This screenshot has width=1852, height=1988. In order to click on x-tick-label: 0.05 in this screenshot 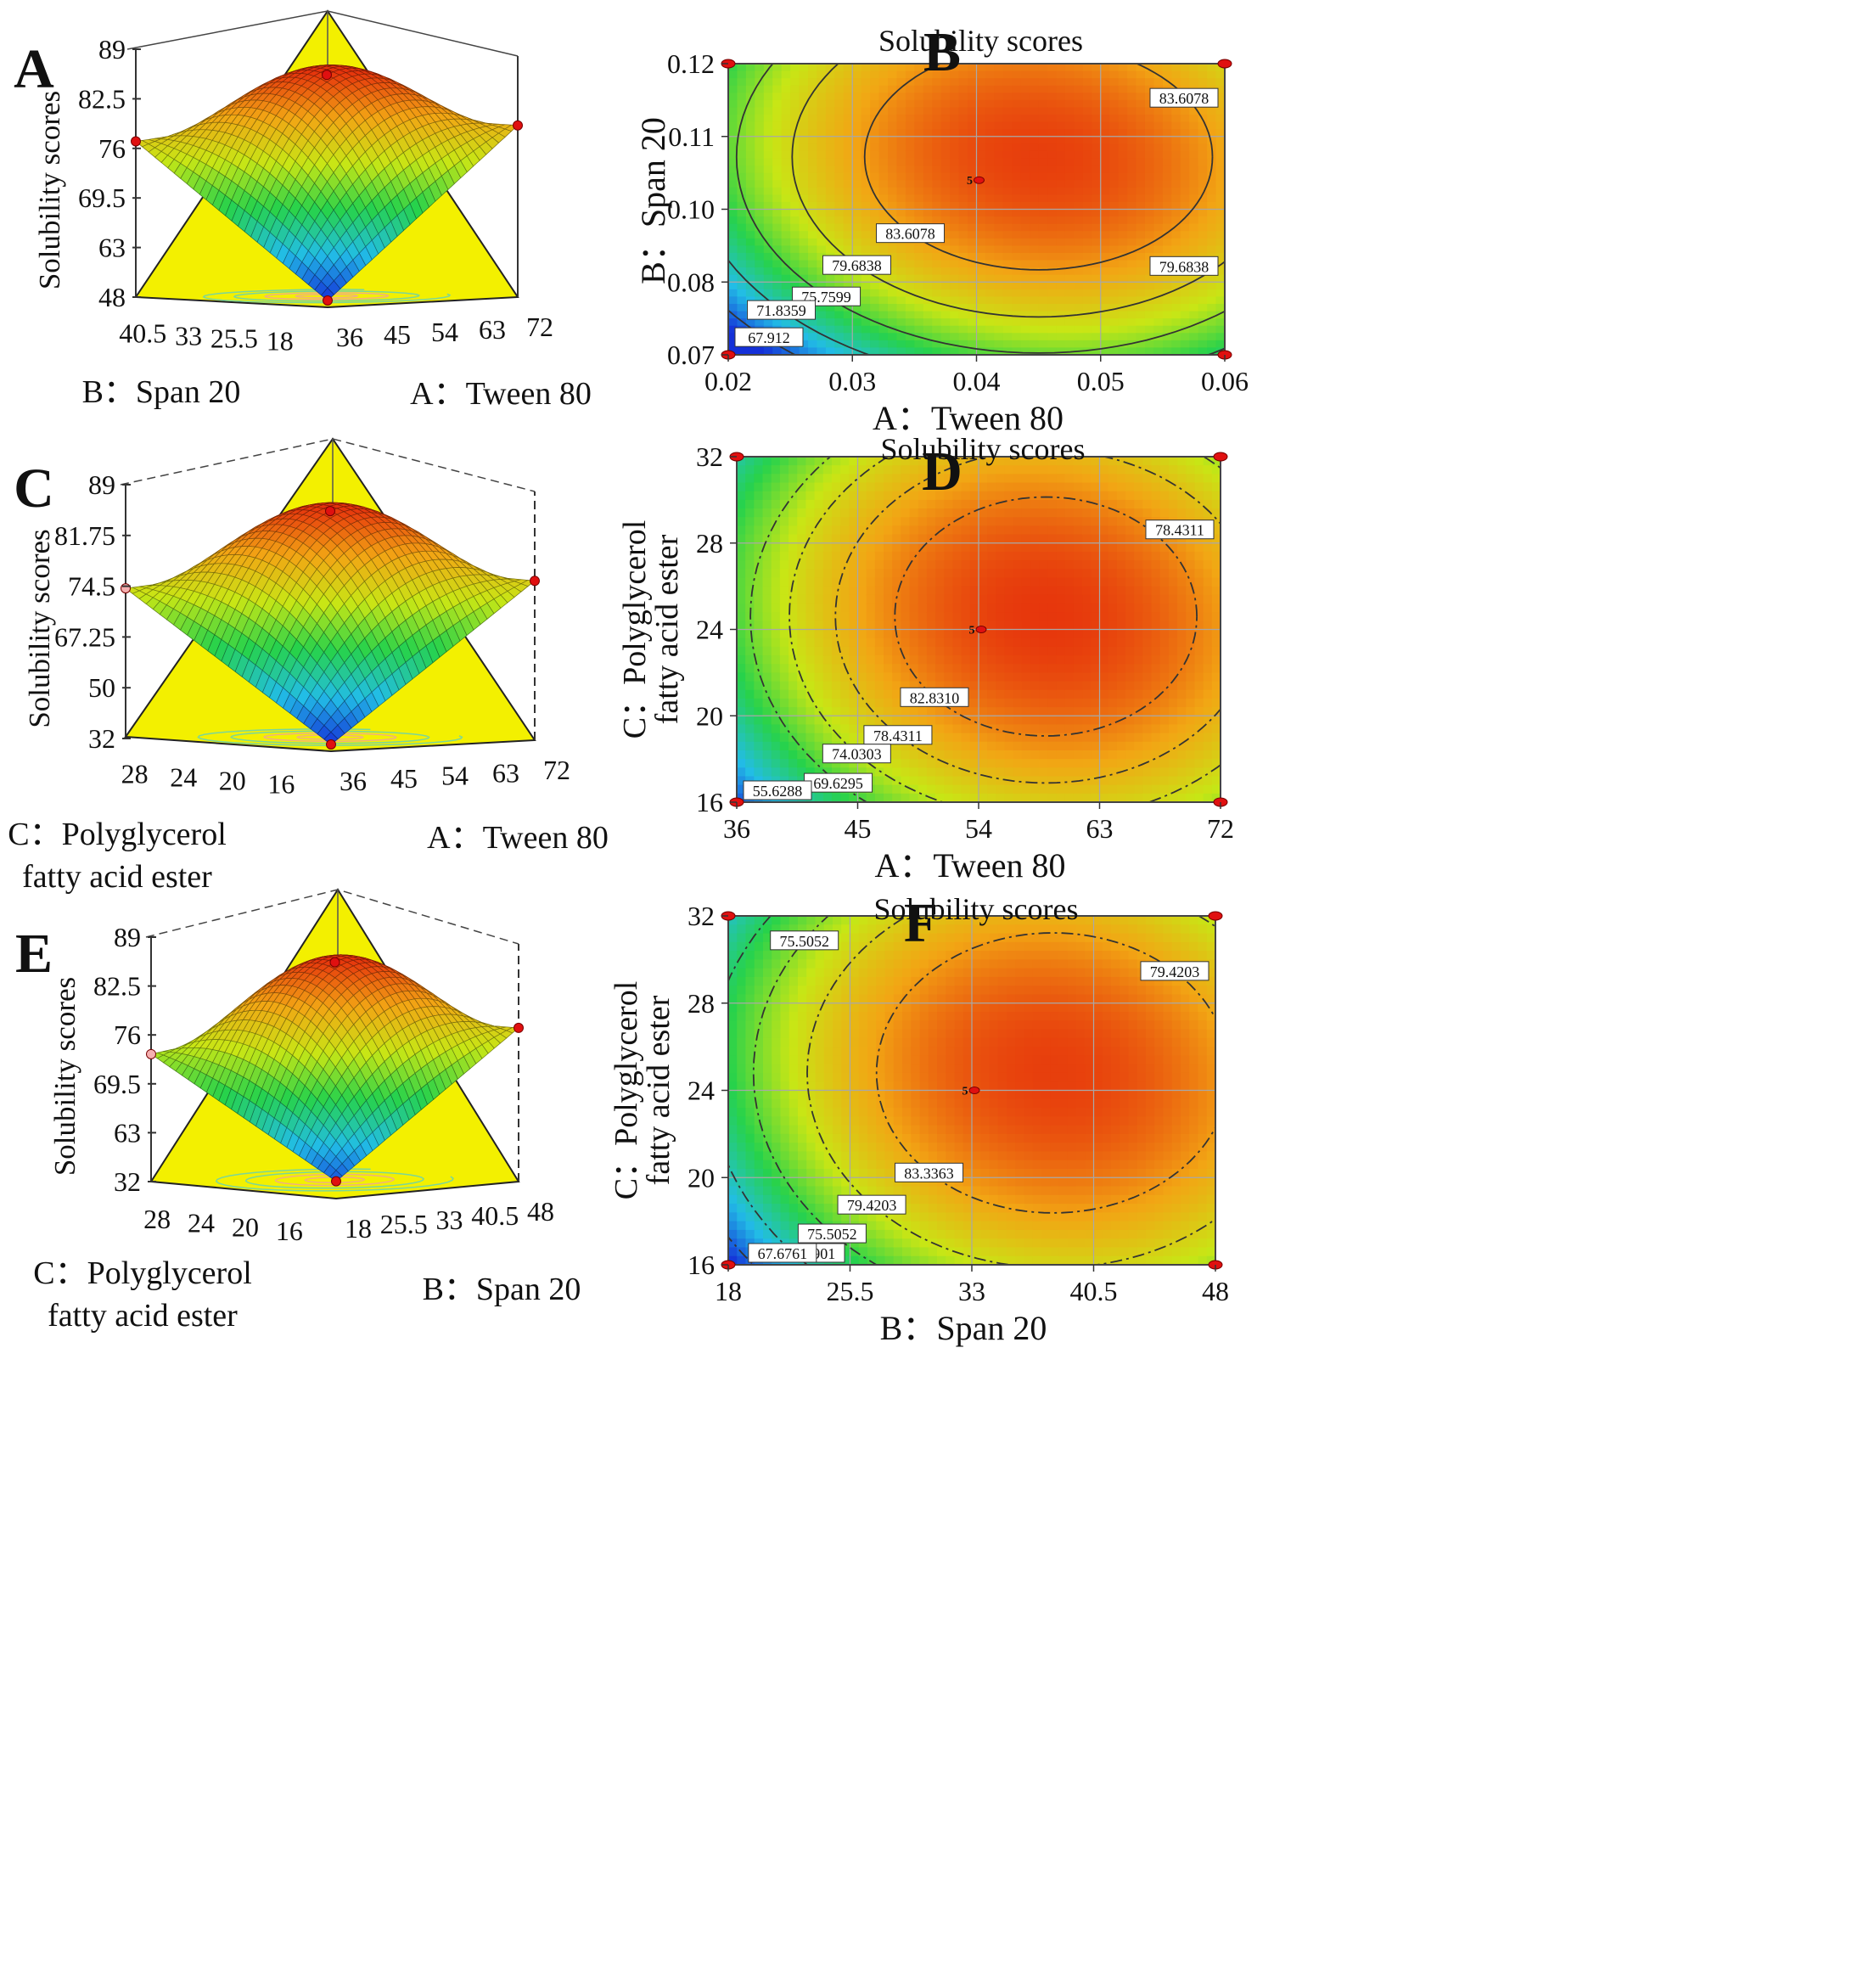, I will do `click(1101, 381)`.